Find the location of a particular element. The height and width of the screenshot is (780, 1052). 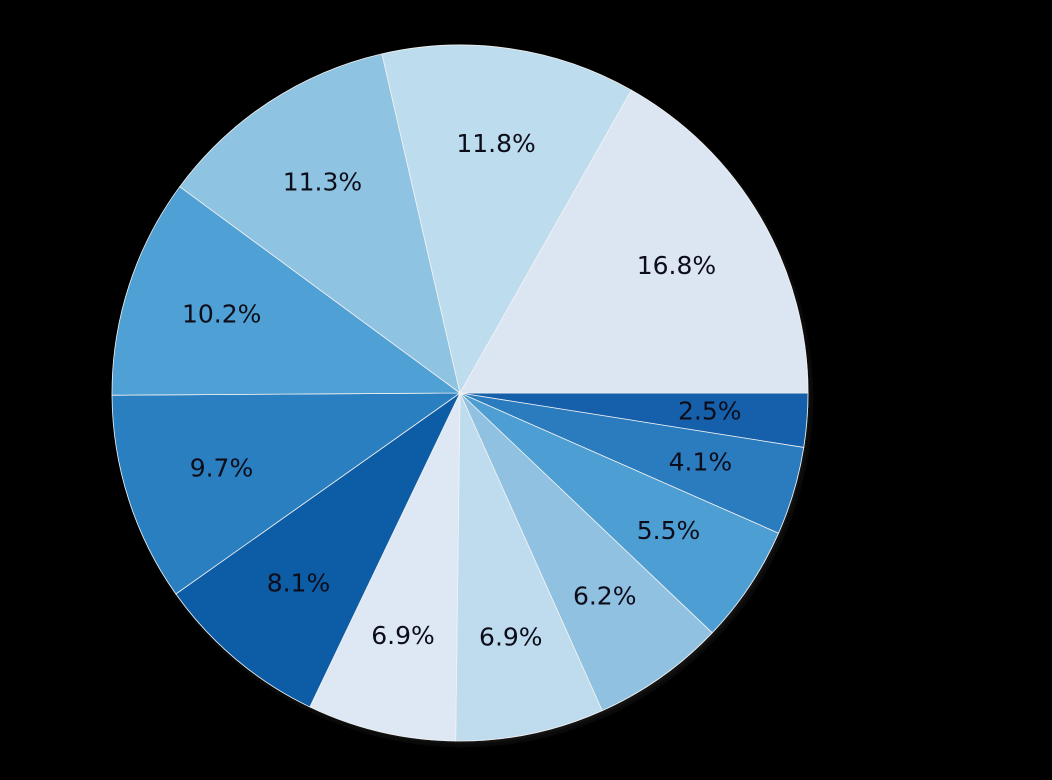

pie-wedge-label: 11.3% is located at coordinates (322, 182).